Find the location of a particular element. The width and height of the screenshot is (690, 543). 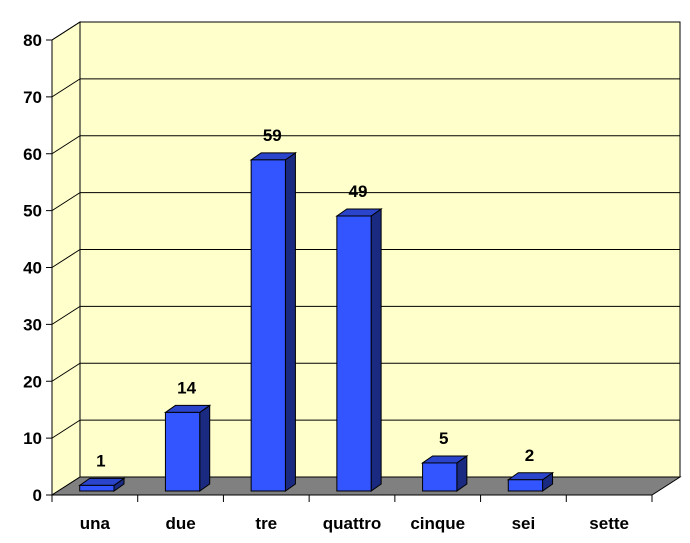

y-tick-label: 60 is located at coordinates (32, 154).